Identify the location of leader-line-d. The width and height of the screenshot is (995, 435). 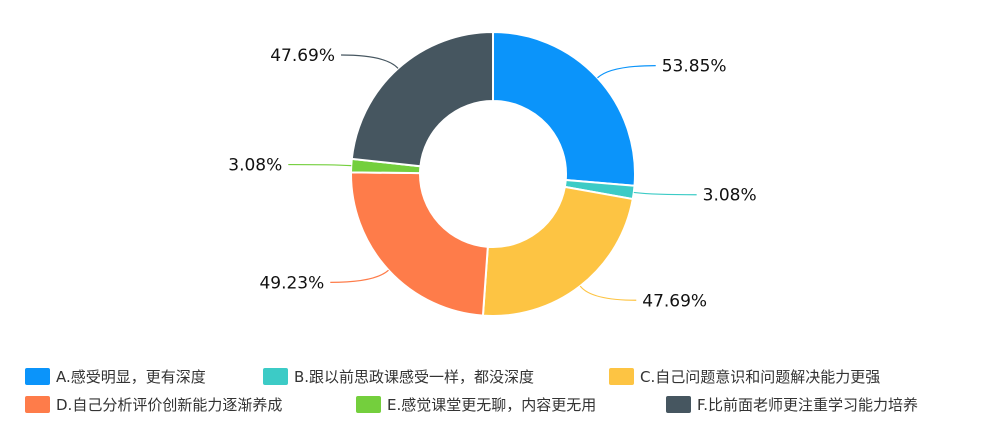
(359, 276).